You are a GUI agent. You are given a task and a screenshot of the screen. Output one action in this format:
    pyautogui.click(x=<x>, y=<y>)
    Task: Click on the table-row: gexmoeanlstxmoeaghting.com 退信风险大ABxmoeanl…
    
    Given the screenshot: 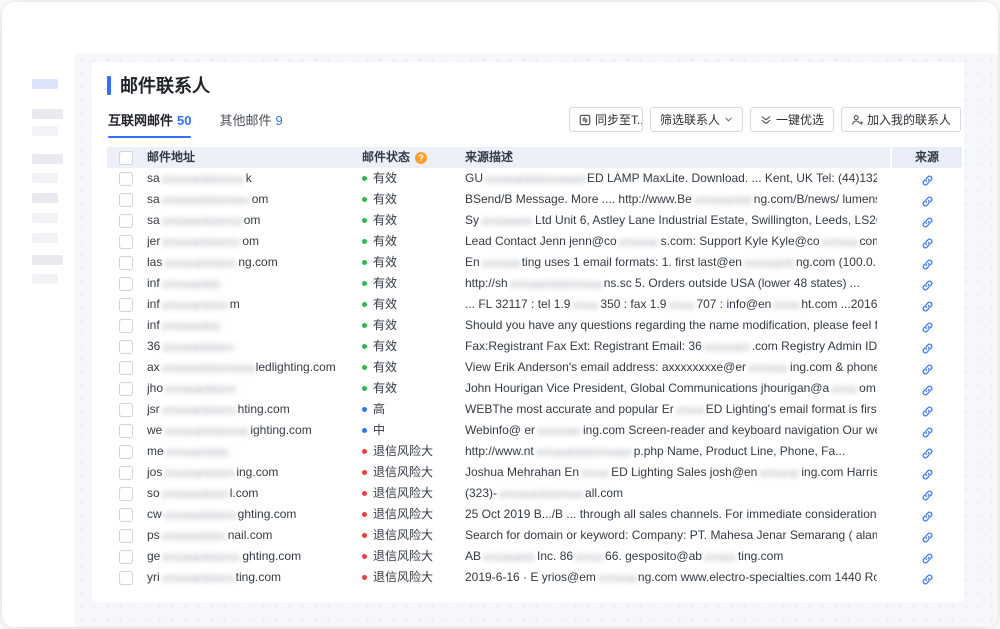 What is the action you would take?
    pyautogui.click(x=534, y=556)
    